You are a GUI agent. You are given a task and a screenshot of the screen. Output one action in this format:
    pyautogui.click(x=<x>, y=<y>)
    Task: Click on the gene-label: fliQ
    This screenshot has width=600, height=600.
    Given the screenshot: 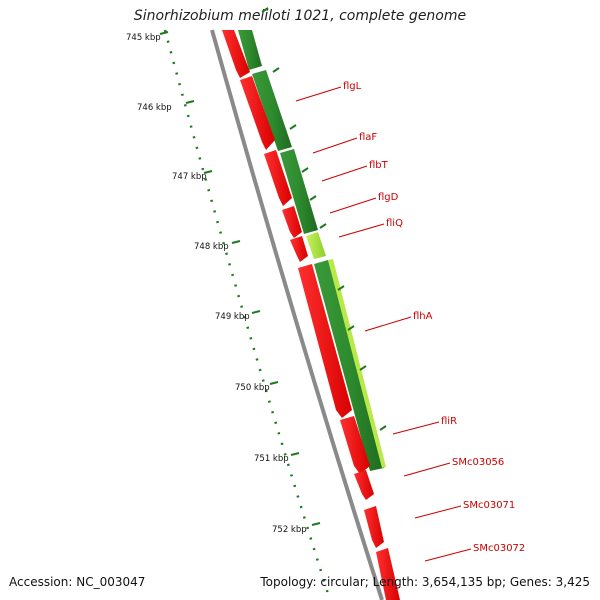 What is the action you would take?
    pyautogui.click(x=394, y=223)
    